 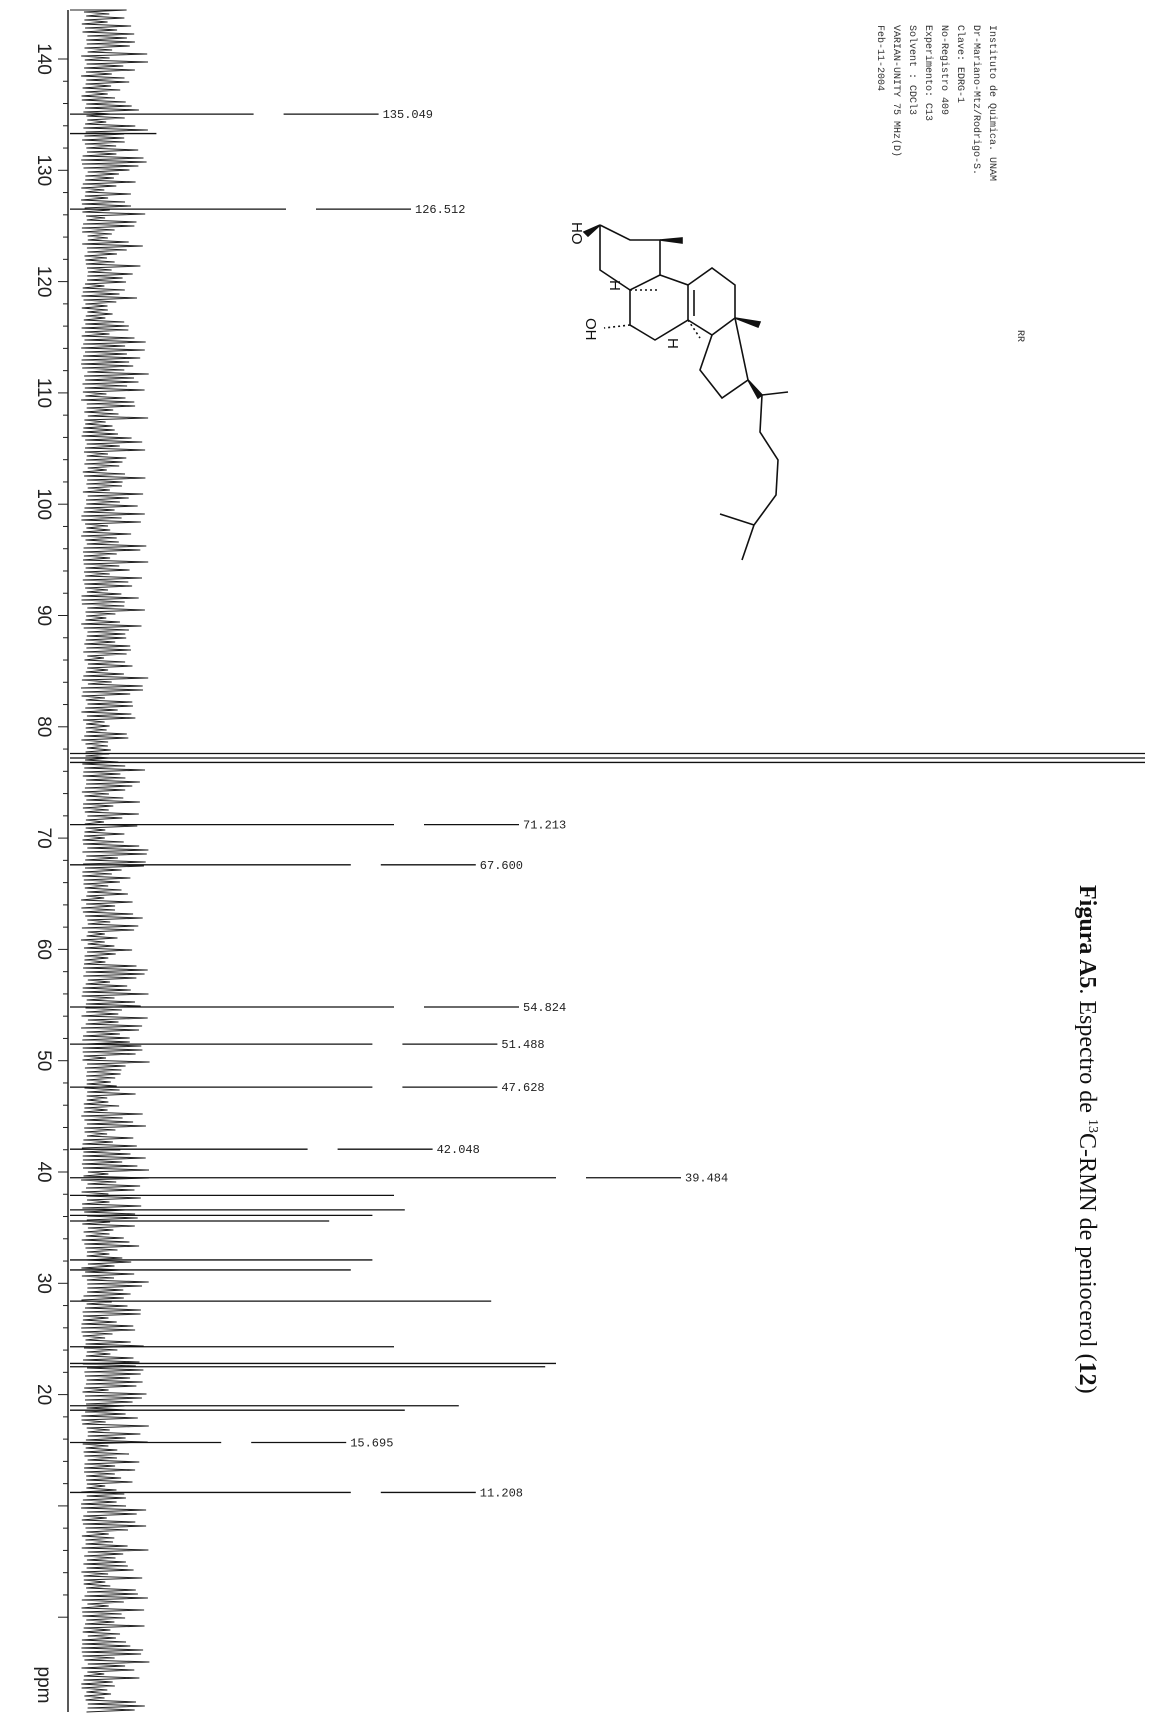 What do you see at coordinates (43, 1394) in the screenshot?
I see `tick-label: 20` at bounding box center [43, 1394].